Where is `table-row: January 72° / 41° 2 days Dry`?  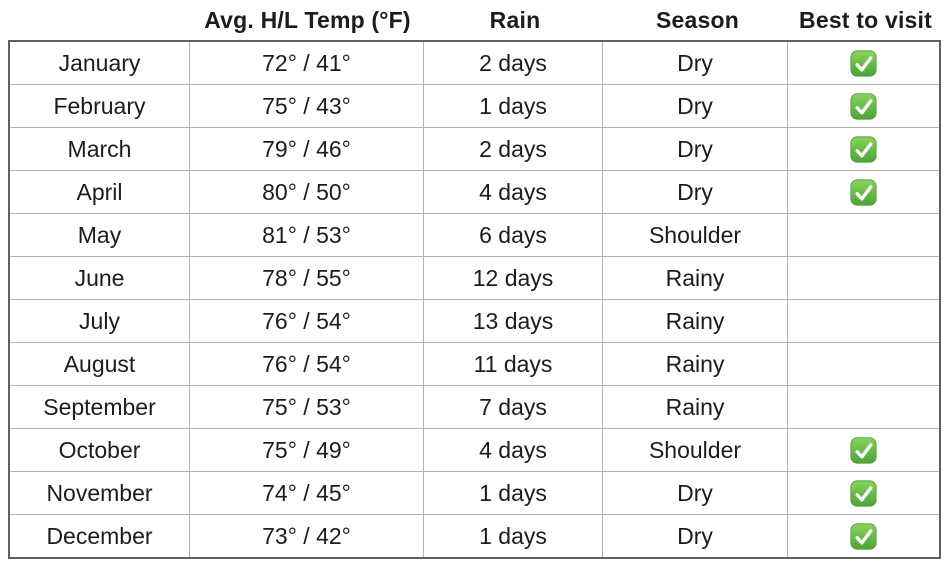
table-row: January 72° / 41° 2 days Dry is located at coordinates (474, 63).